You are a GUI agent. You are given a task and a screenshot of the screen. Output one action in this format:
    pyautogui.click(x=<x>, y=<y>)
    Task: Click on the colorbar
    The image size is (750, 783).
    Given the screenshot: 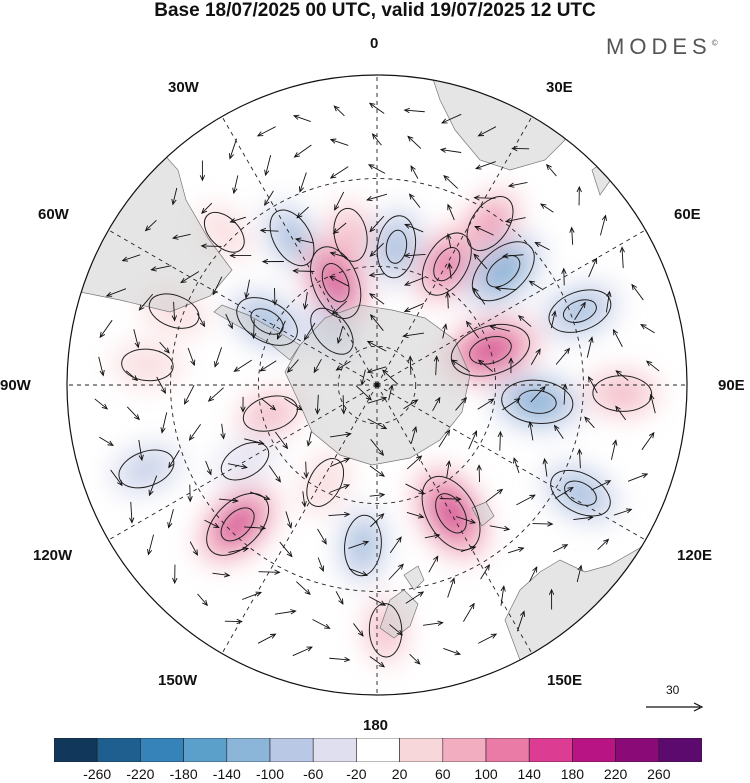 What is the action you would take?
    pyautogui.click(x=378, y=750)
    